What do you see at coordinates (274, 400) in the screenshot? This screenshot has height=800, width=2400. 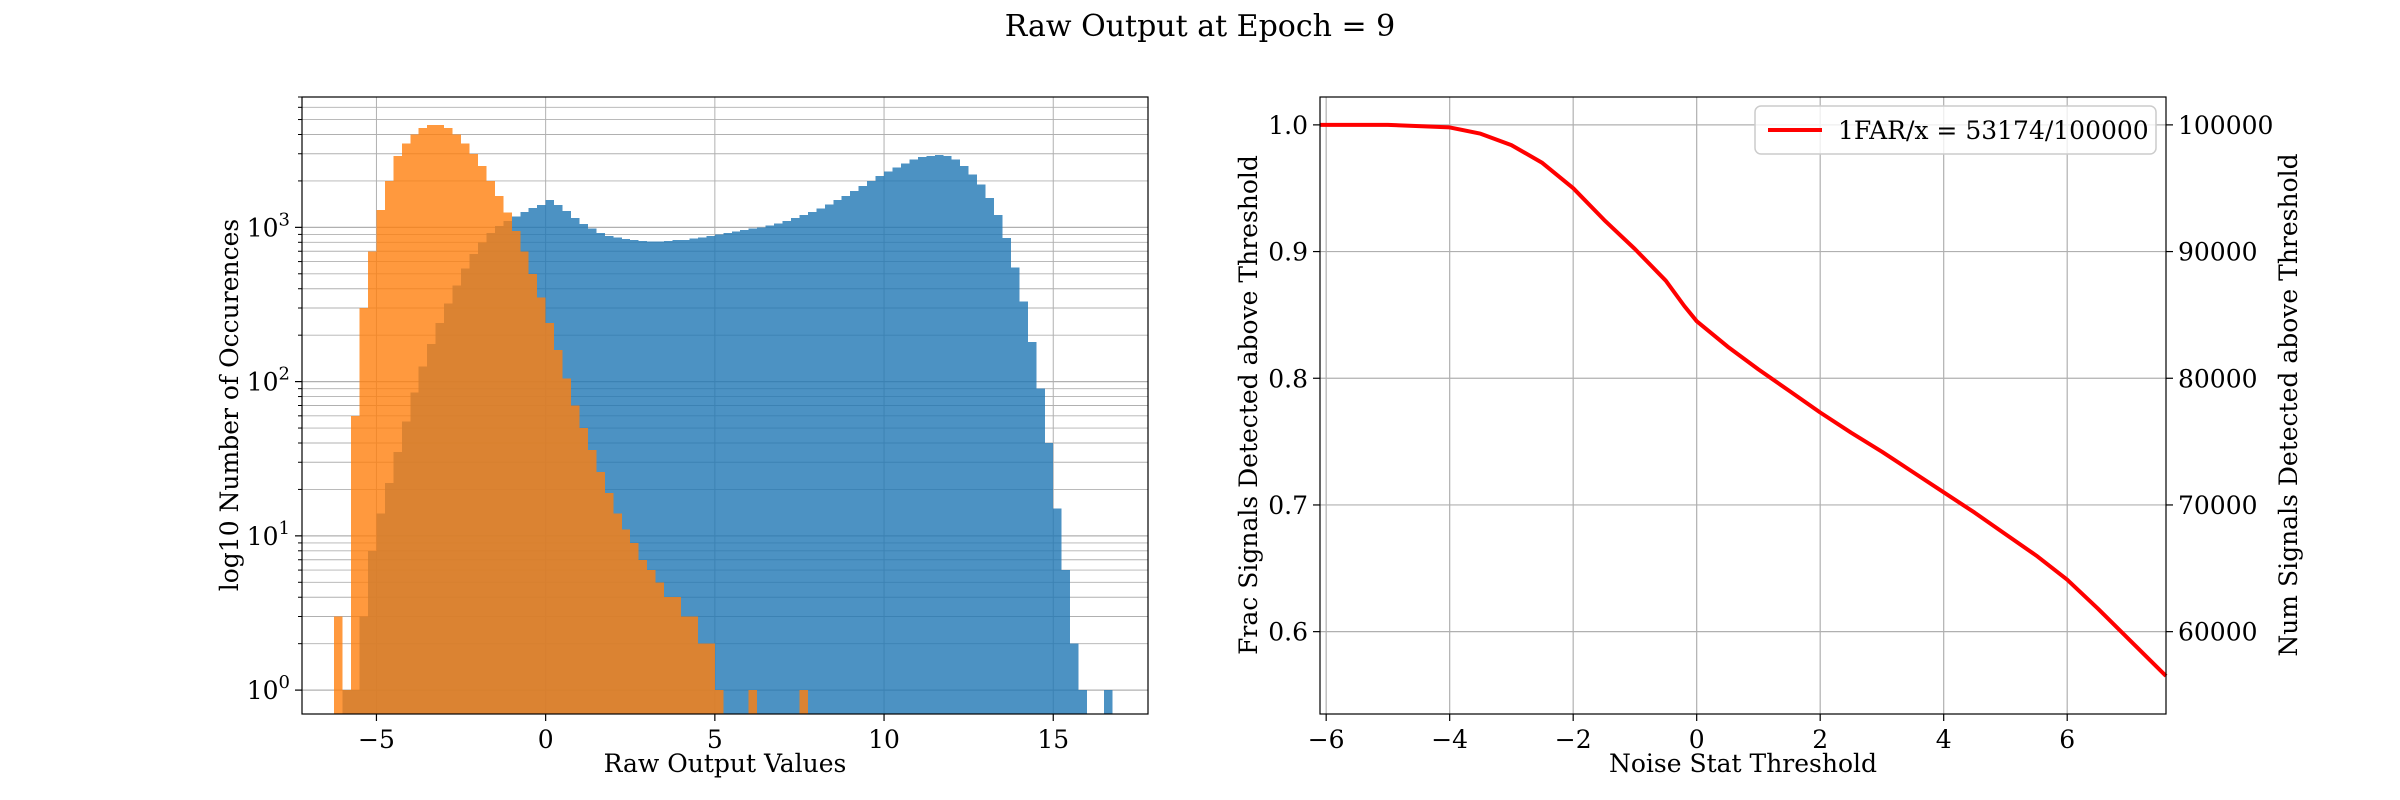 I see `histogram-y-ticks: 100 101 102 103` at bounding box center [274, 400].